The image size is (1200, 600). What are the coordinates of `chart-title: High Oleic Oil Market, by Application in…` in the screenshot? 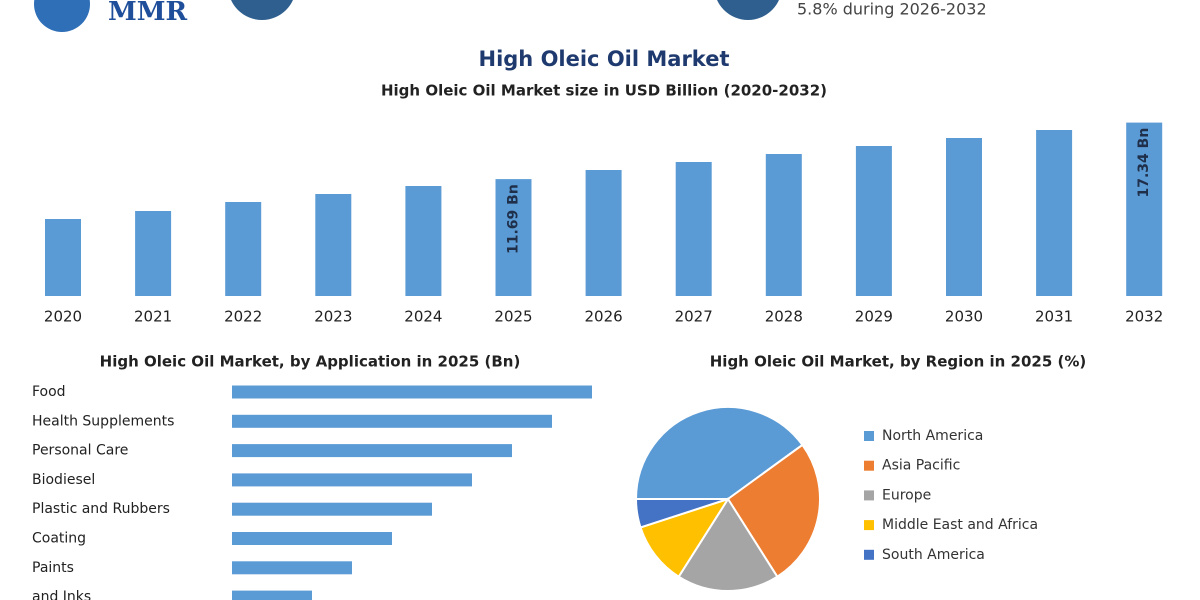 It's located at (310, 362).